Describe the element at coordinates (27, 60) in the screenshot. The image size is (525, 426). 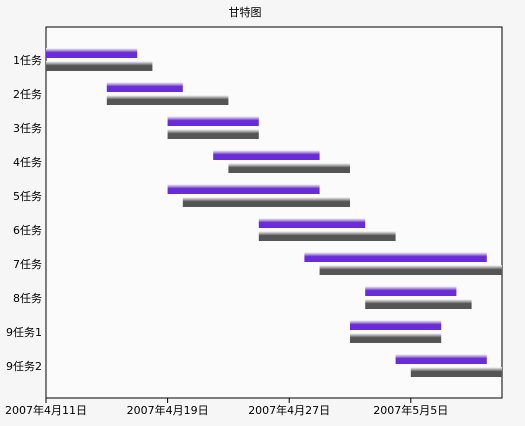
I see `y-tick-label: 1任务` at that location.